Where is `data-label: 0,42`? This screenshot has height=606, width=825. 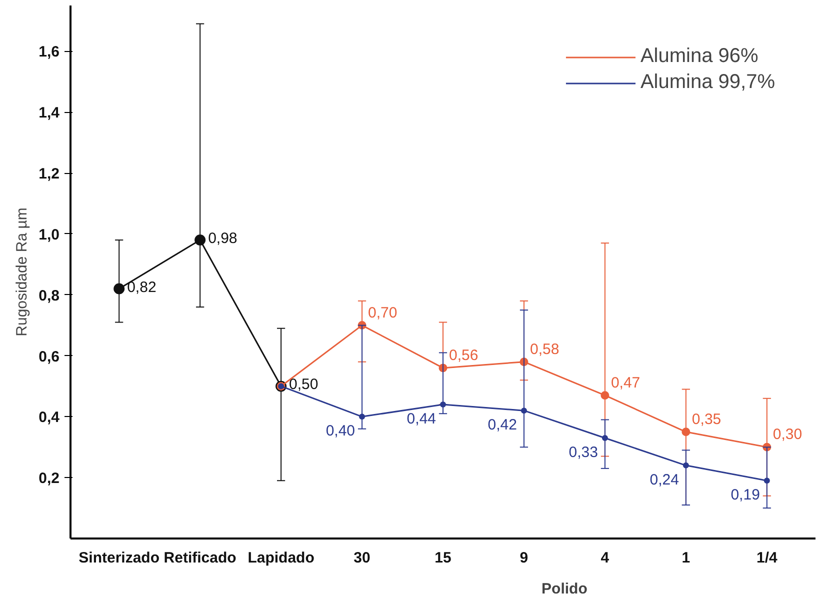 data-label: 0,42 is located at coordinates (502, 425).